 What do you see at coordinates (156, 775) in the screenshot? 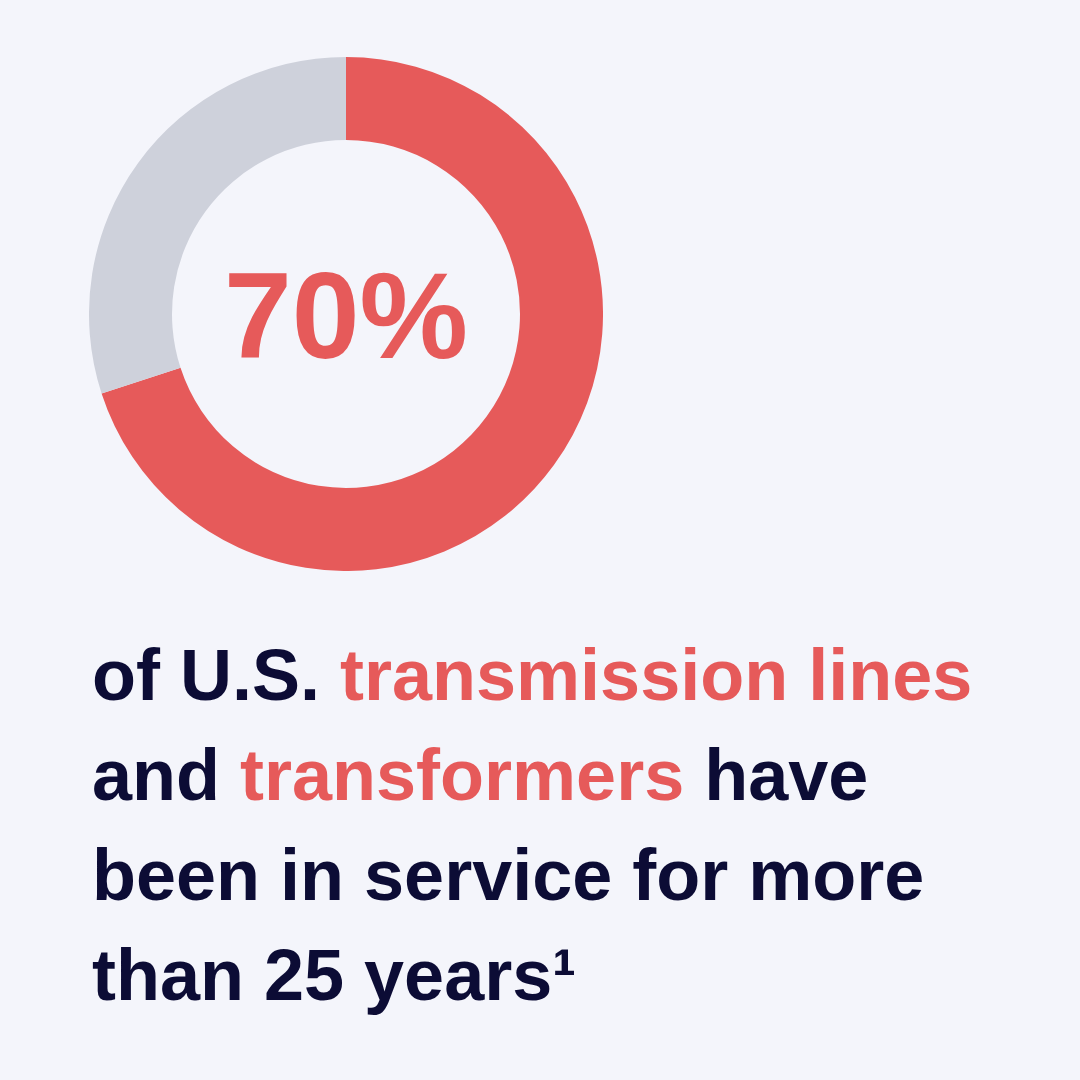
I see `text: and` at bounding box center [156, 775].